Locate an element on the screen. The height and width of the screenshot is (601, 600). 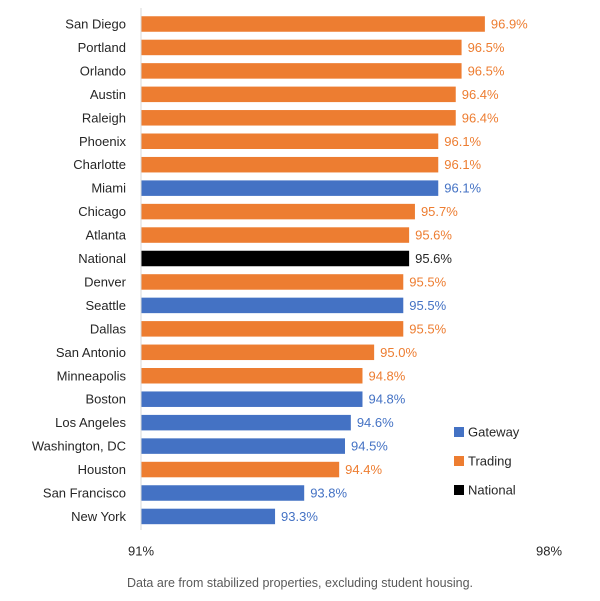
category-label-minneapolis: Minneapolis is located at coordinates (92, 375).